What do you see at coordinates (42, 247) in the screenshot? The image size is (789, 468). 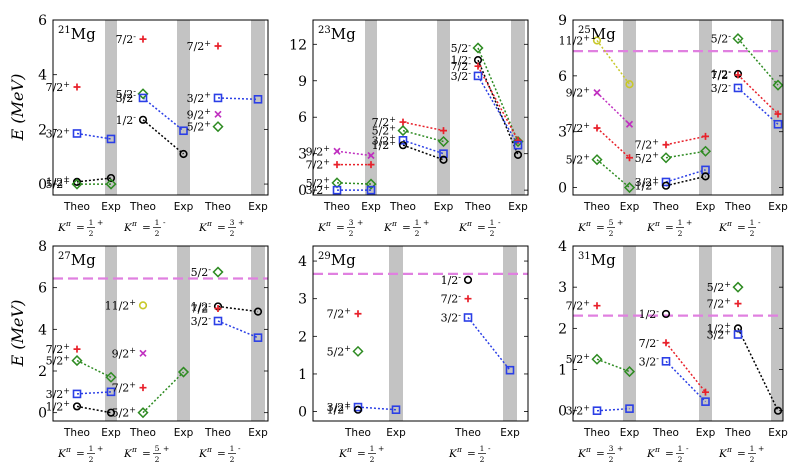 I see `y-tick-label: 8` at bounding box center [42, 247].